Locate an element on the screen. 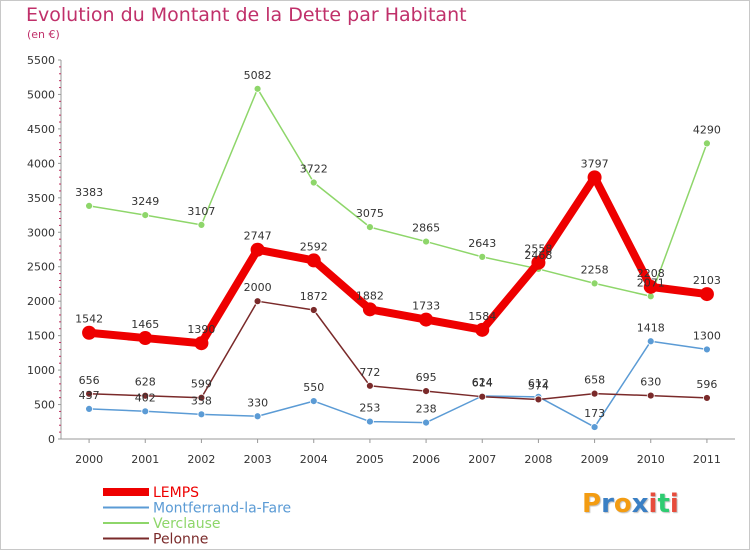 The height and width of the screenshot is (550, 750). data-label: 656 is located at coordinates (89, 380).